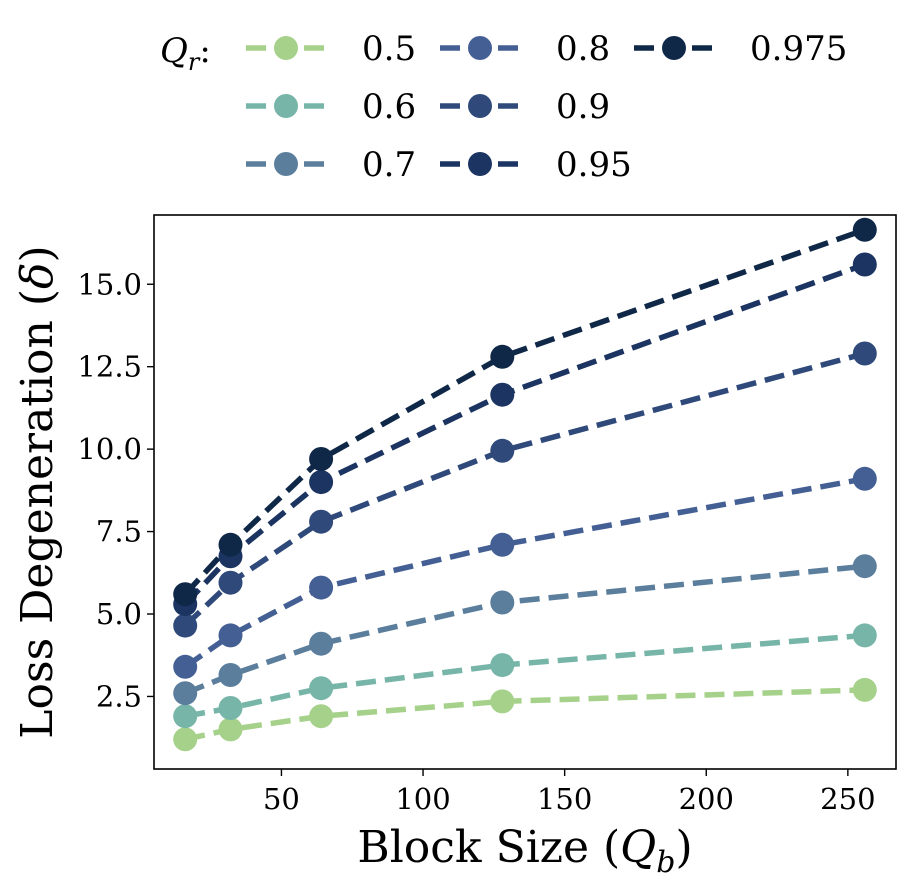 The height and width of the screenshot is (890, 912). I want to click on y-tick-label: 12.5, so click(109, 367).